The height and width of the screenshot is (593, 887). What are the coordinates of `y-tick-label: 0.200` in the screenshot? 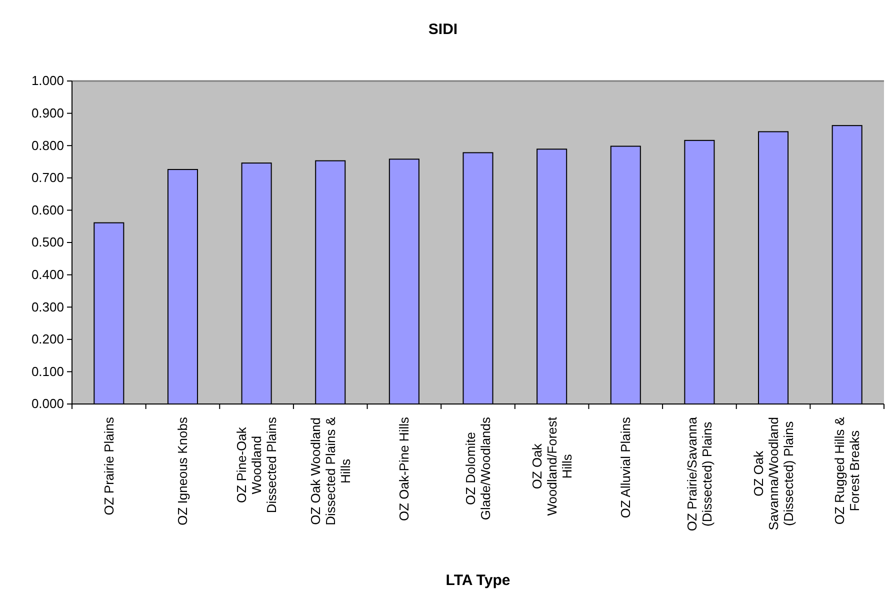 It's located at (47, 339).